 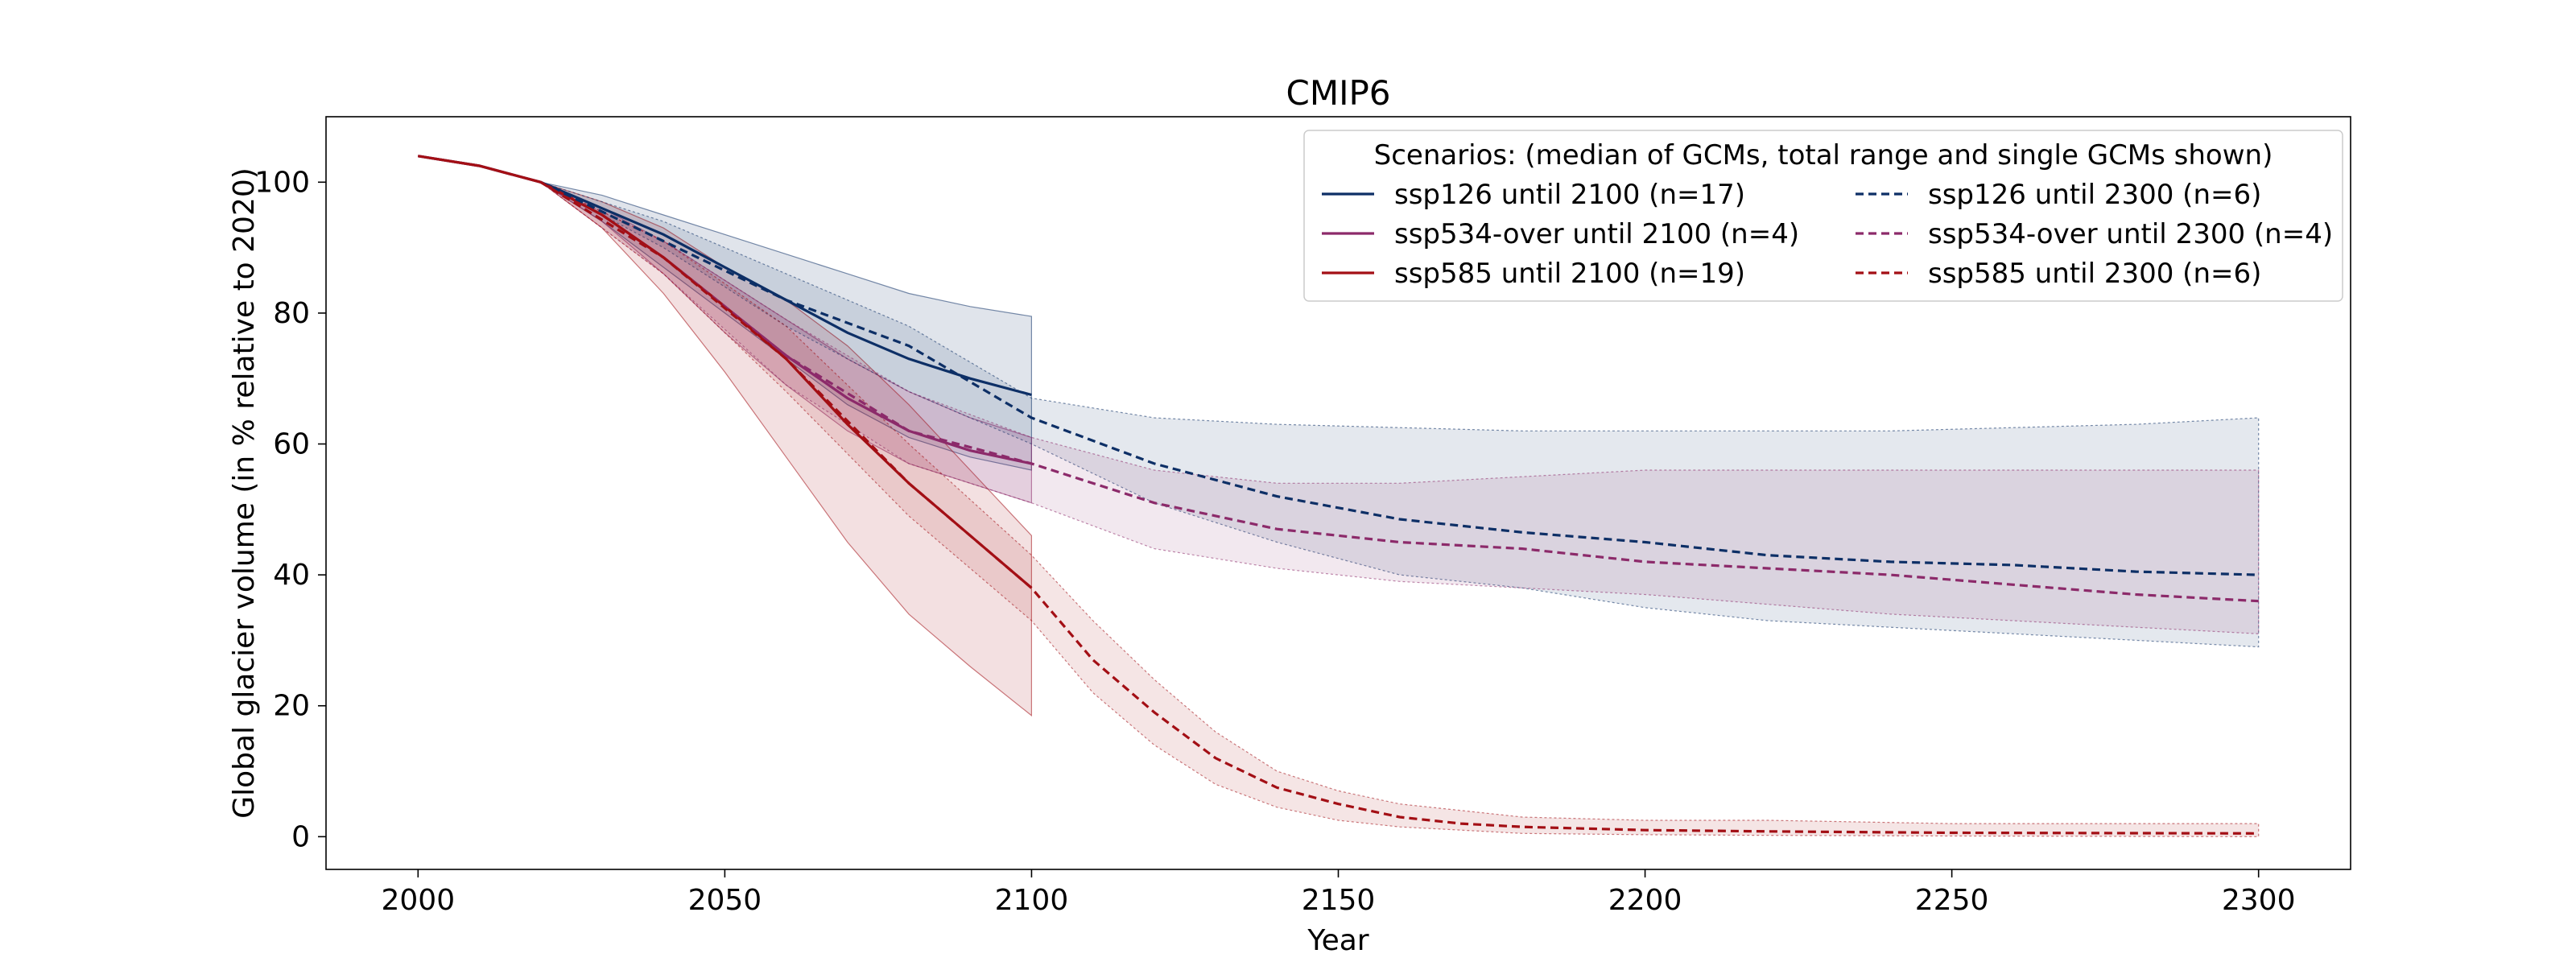 What do you see at coordinates (2130, 234) in the screenshot?
I see `legend-label-ssp534-over-until-2300-n-4: ssp534-over until 2300 (n=4)` at bounding box center [2130, 234].